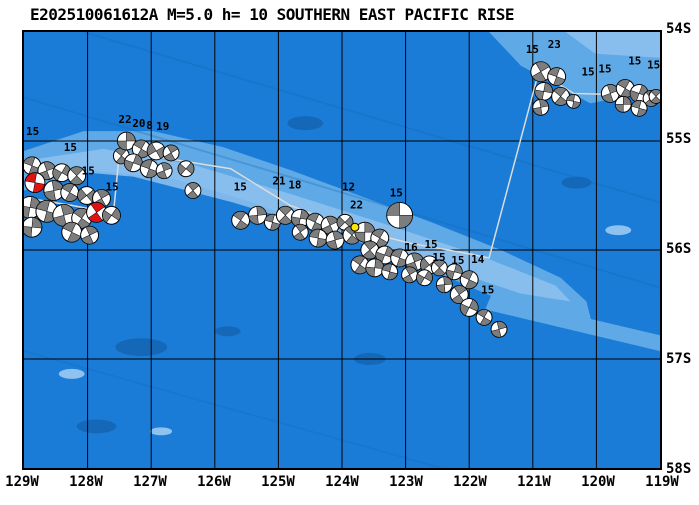 The height and width of the screenshot is (505, 699). I want to click on lon-tick-label: 125W, so click(278, 482).